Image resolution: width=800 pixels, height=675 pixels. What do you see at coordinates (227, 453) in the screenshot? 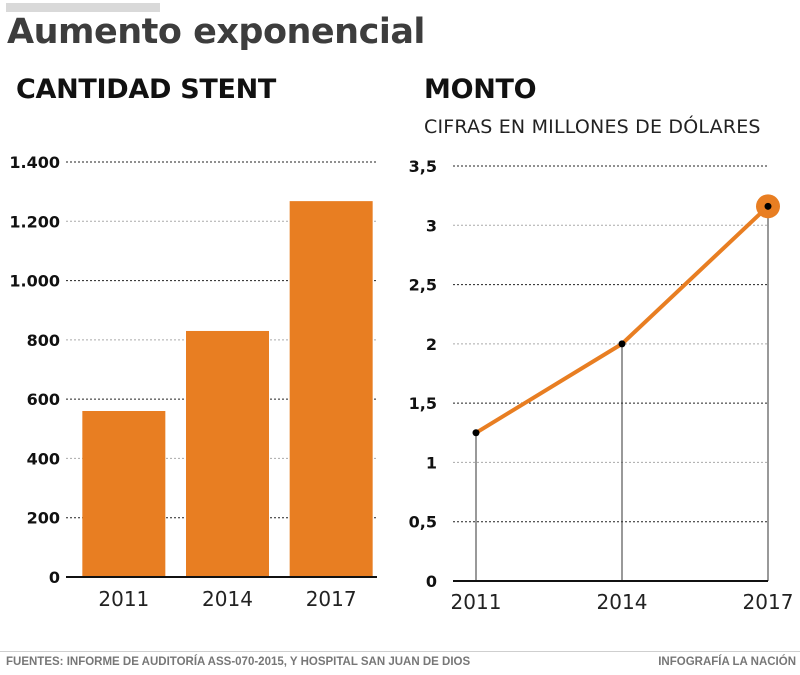
I see `bar-2014` at bounding box center [227, 453].